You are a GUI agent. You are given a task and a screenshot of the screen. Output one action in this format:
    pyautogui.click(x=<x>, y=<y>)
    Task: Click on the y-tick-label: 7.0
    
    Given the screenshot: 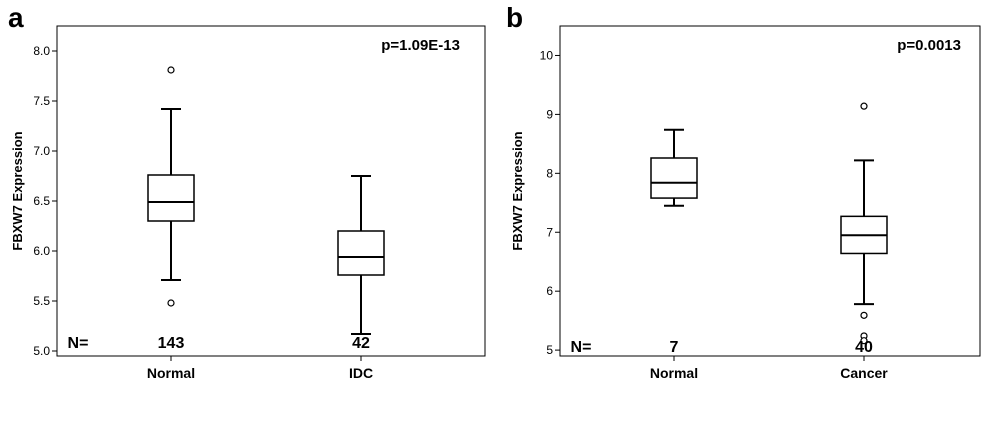 What is the action you would take?
    pyautogui.click(x=41, y=151)
    